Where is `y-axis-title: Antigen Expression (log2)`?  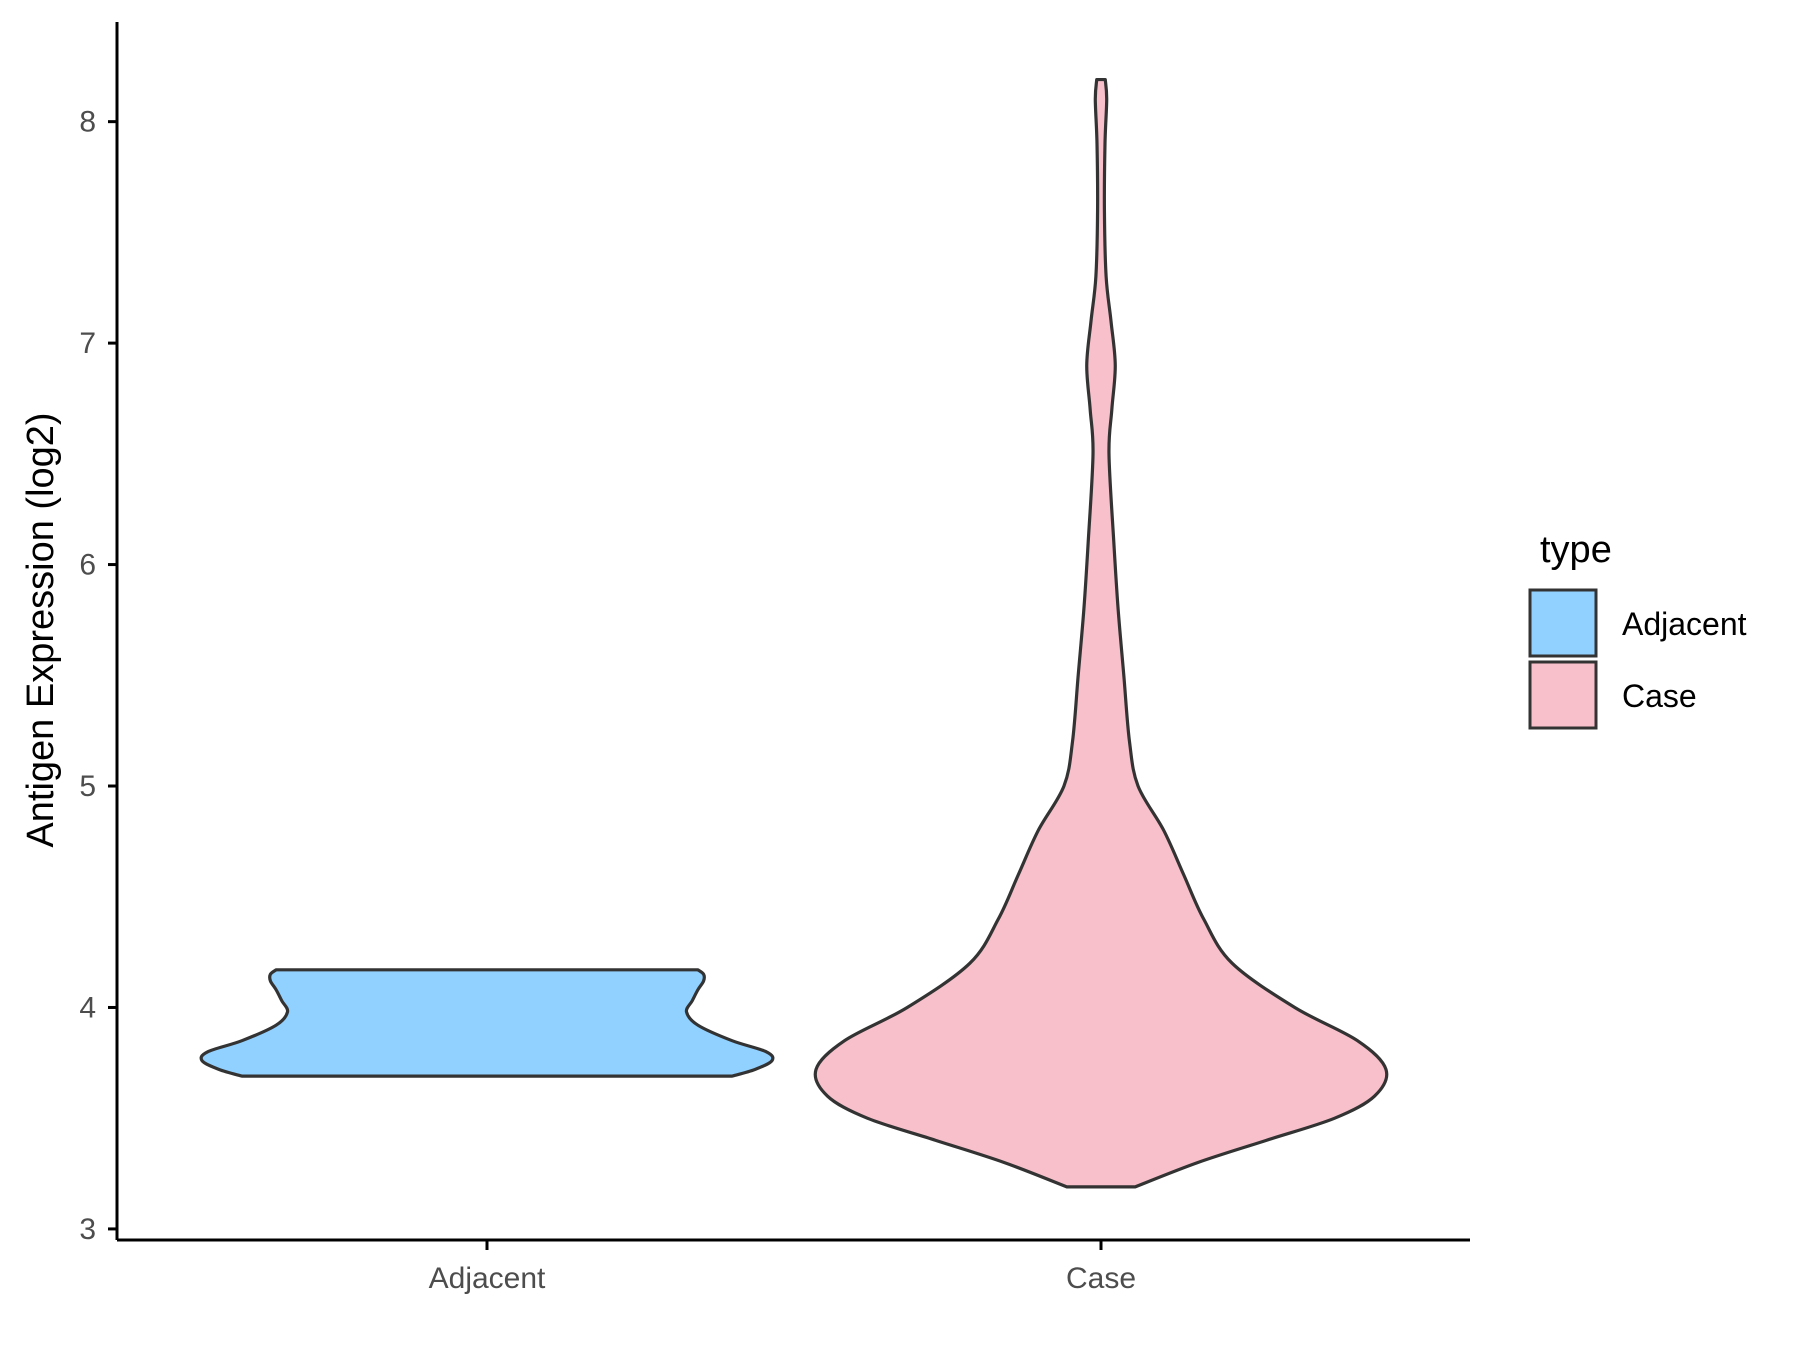 y-axis-title: Antigen Expression (log2) is located at coordinates (41, 629).